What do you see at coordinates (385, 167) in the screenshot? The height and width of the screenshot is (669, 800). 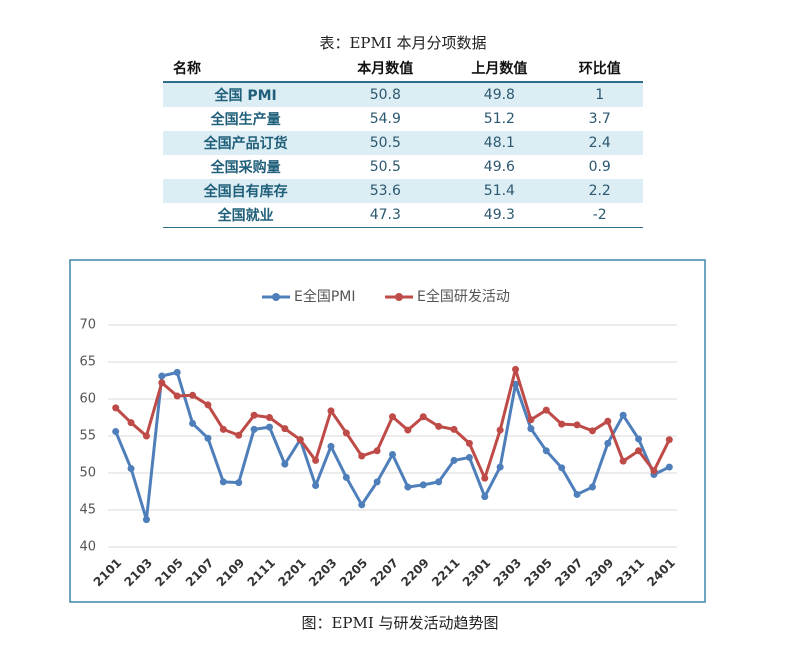 I see `cell: 50.5` at bounding box center [385, 167].